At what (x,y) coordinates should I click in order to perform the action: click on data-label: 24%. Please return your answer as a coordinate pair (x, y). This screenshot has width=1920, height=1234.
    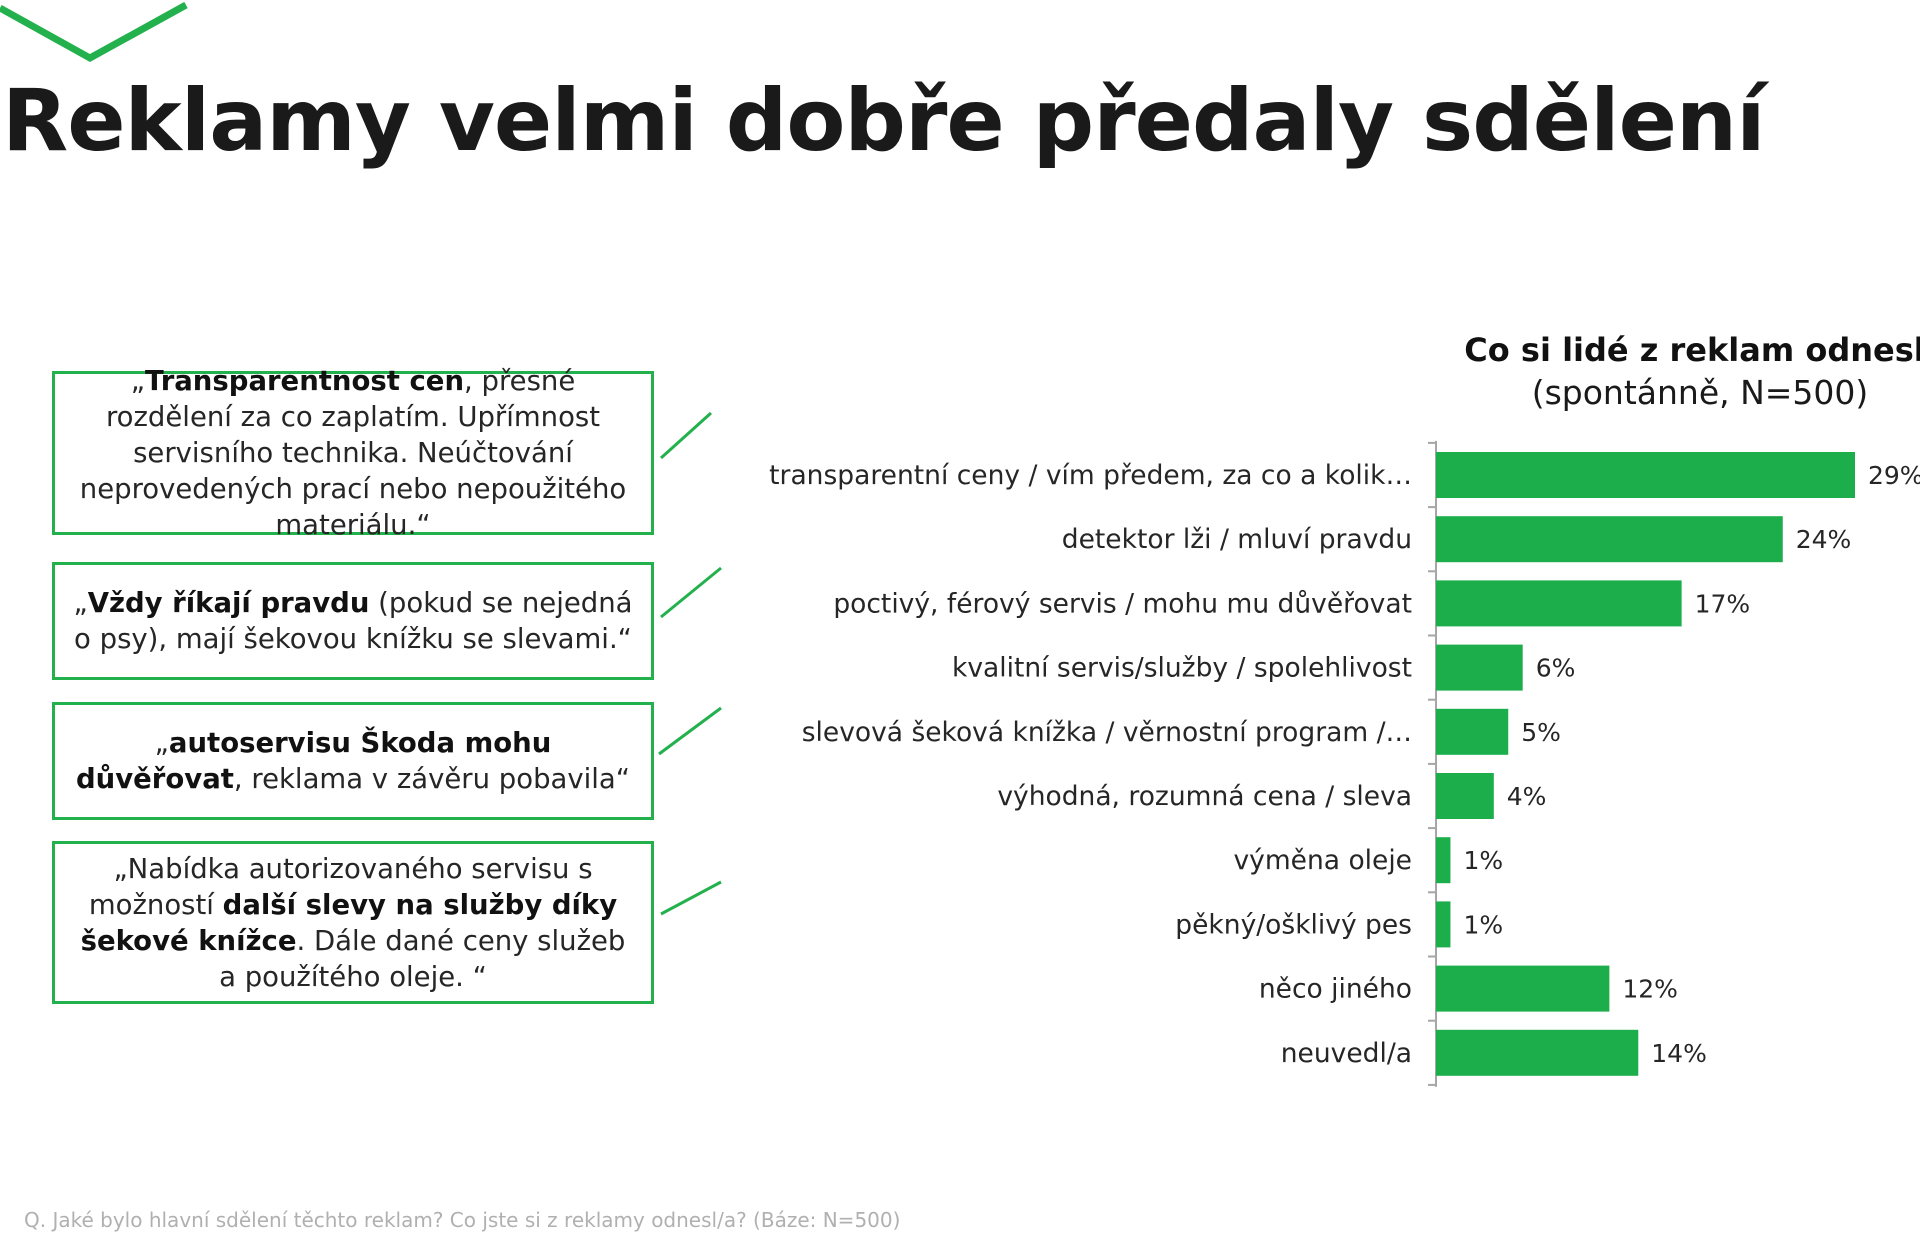
    Looking at the image, I should click on (1824, 539).